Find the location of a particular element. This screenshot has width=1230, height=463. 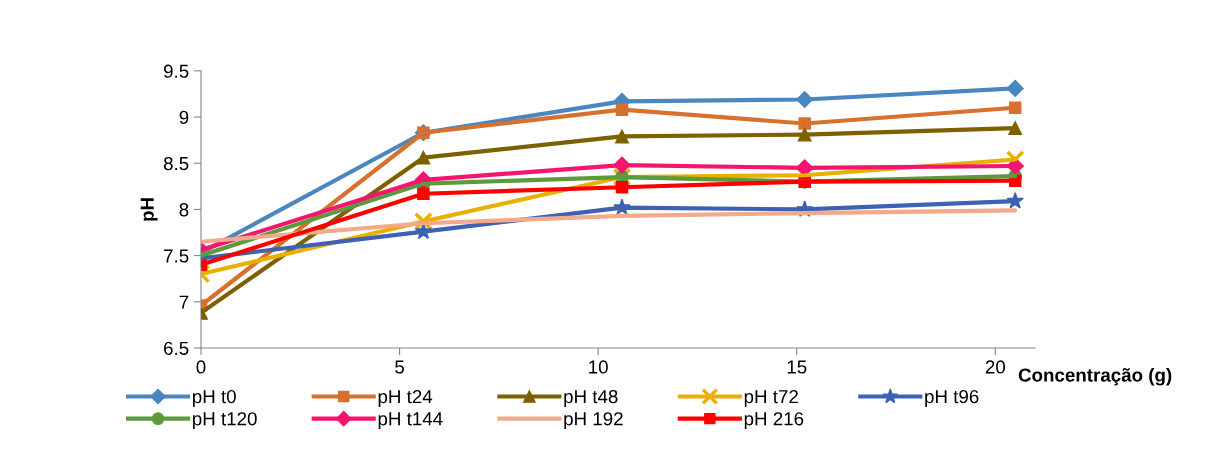

legend-label: pH t24 is located at coordinates (405, 398).